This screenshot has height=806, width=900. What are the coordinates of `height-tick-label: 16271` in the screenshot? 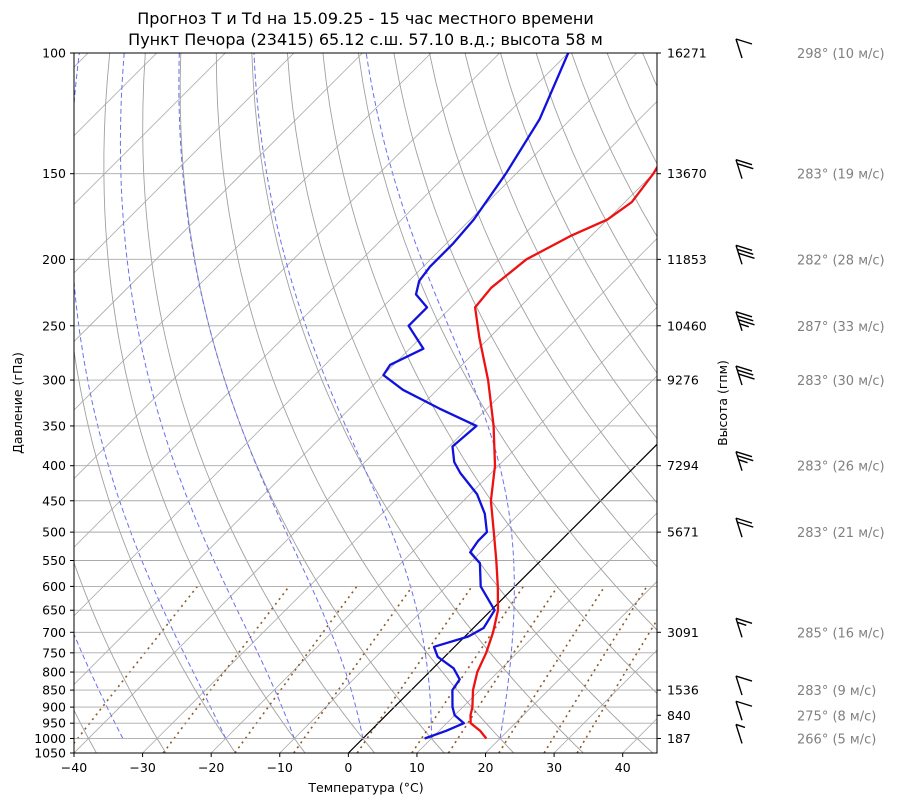 It's located at (687, 53).